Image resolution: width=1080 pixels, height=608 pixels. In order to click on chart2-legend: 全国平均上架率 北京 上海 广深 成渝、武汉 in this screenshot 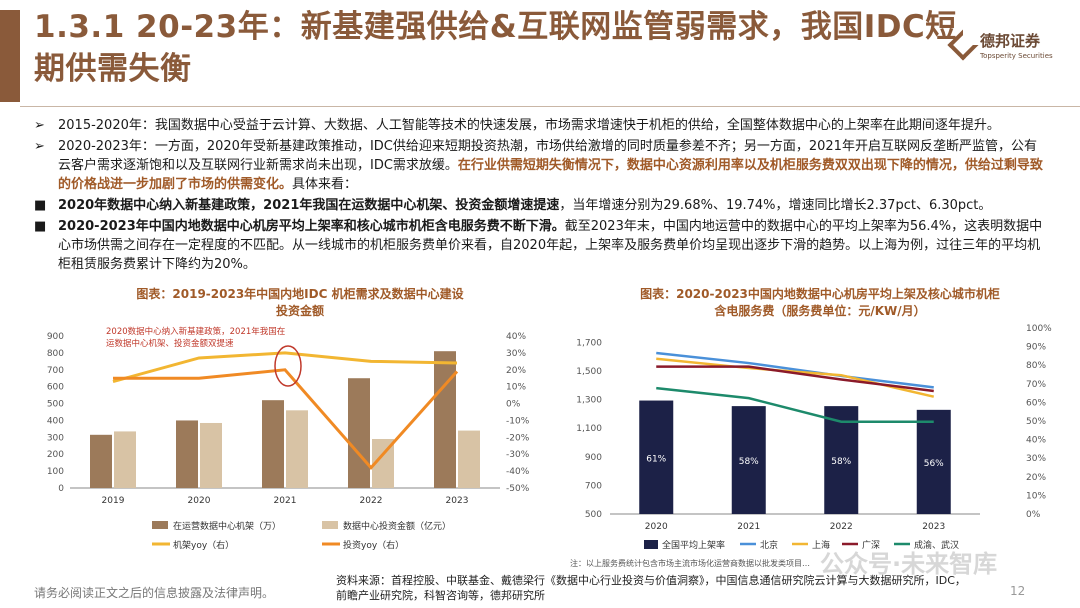, I will do `click(801, 545)`.